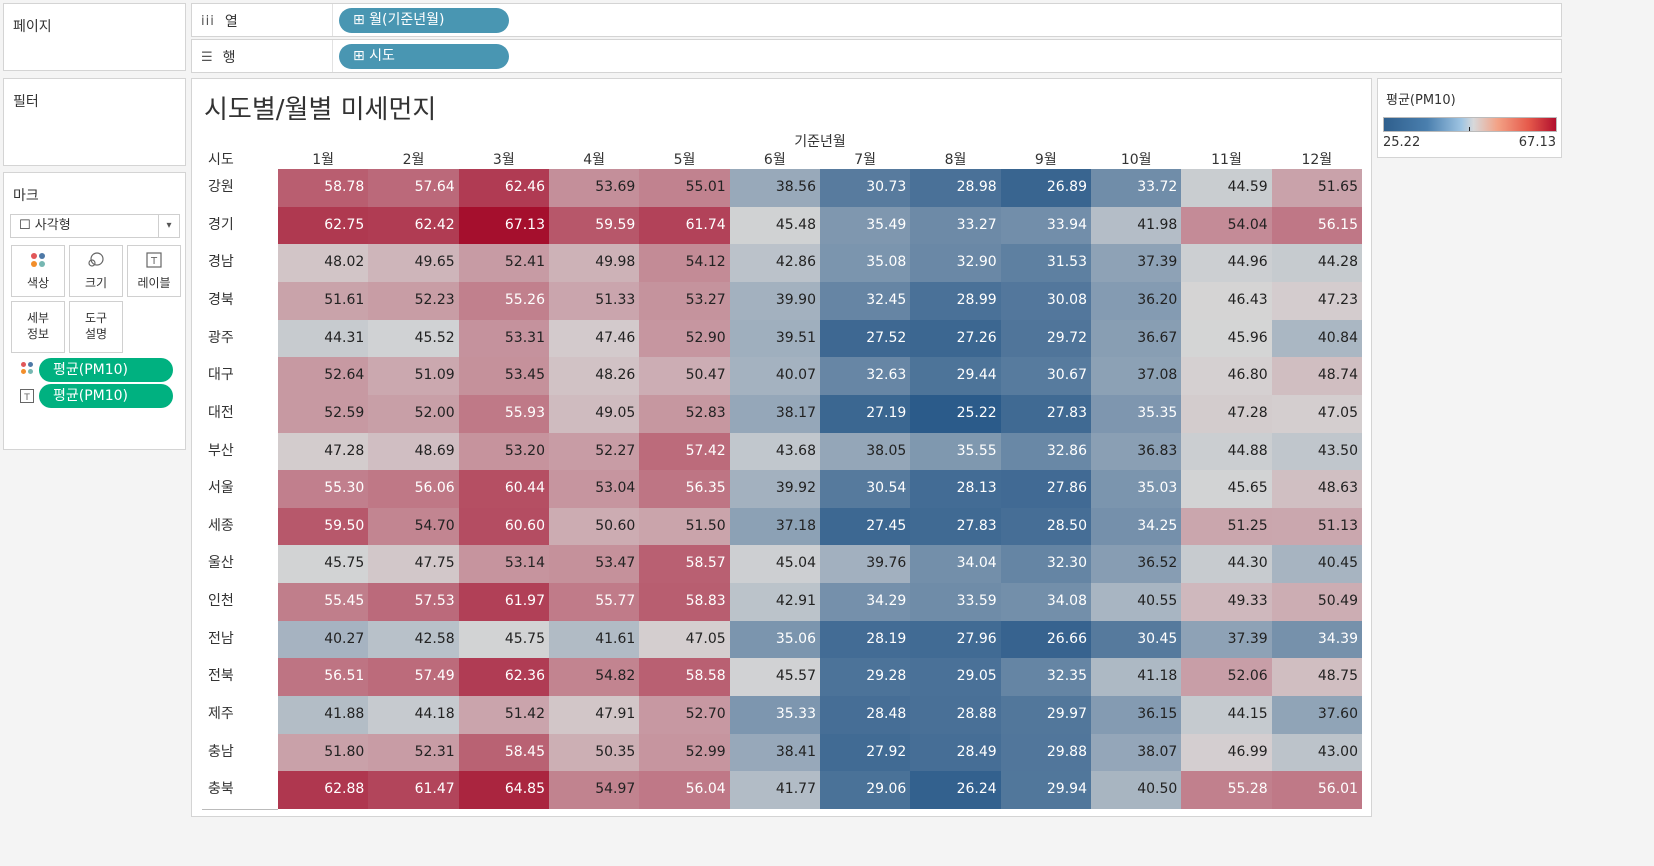 This screenshot has width=1654, height=866. I want to click on heatmap-cell: 50.47, so click(684, 376).